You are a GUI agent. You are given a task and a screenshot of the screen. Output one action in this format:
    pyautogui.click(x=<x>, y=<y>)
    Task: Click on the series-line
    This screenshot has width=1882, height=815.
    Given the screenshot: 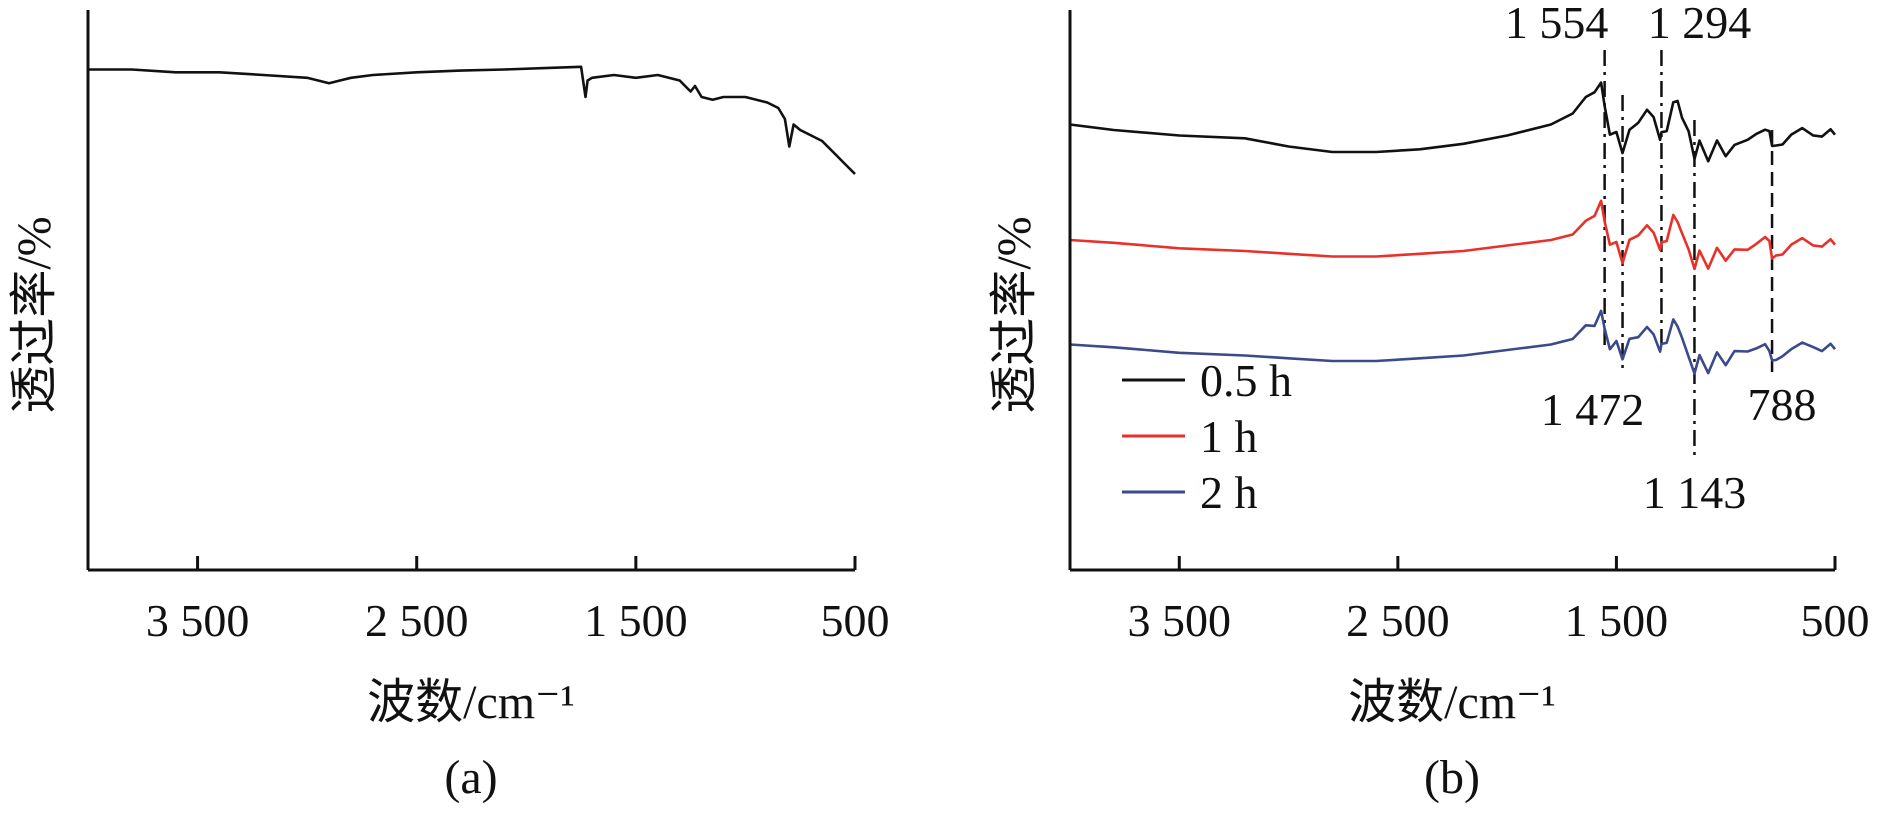 What is the action you would take?
    pyautogui.click(x=472, y=120)
    